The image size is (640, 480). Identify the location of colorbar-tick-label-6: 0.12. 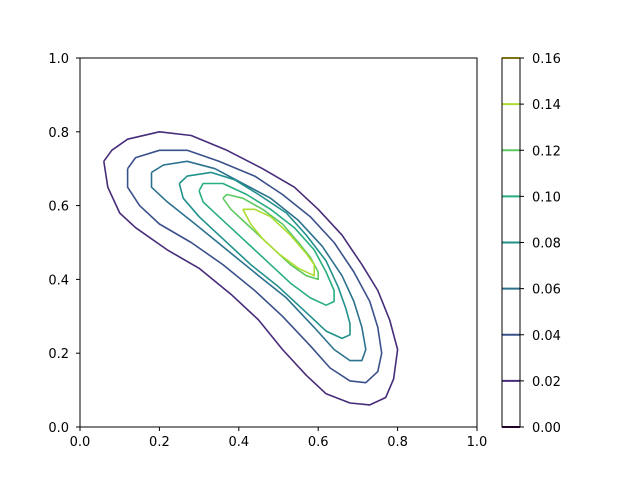
(546, 151).